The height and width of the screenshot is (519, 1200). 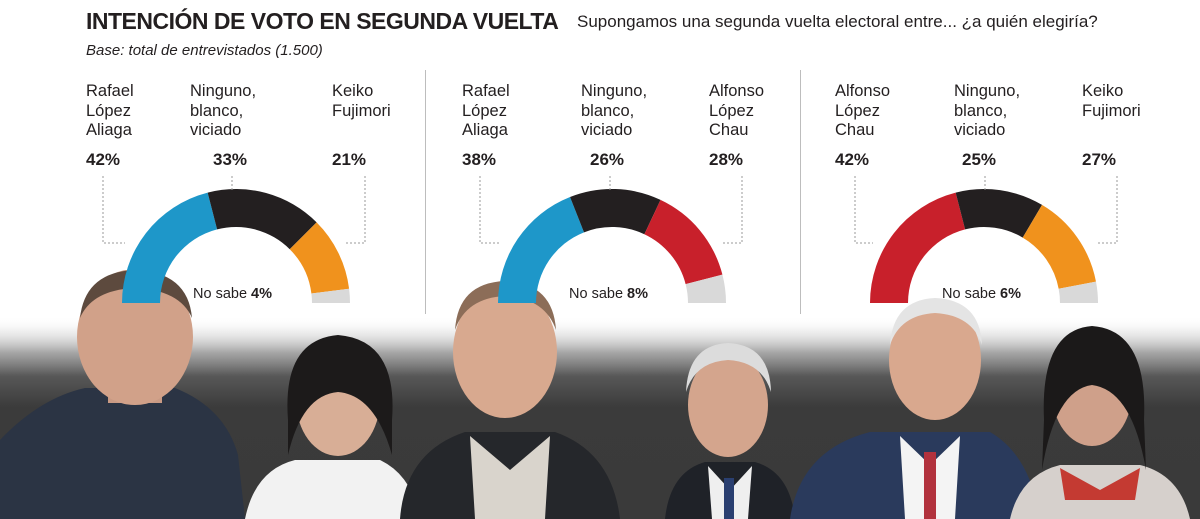 I want to click on panel3-value-2: 25%, so click(x=979, y=159).